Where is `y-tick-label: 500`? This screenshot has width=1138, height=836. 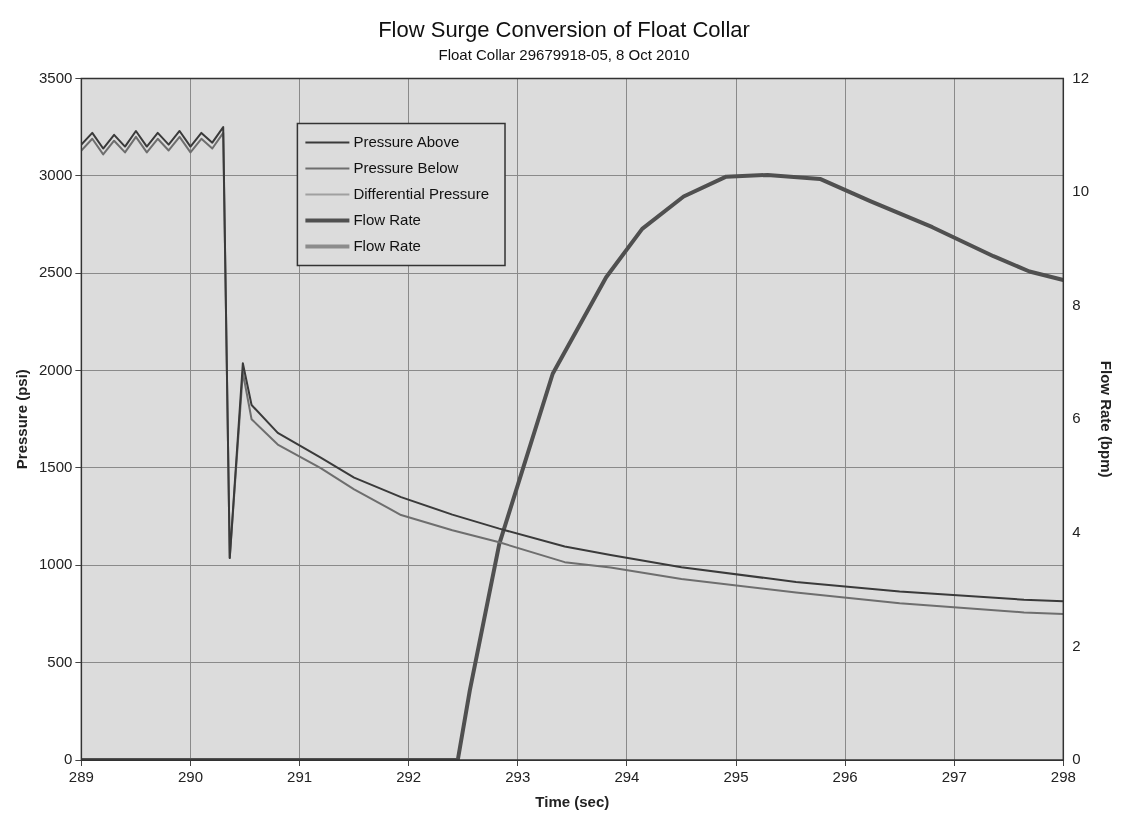
y-tick-label: 500 is located at coordinates (60, 661).